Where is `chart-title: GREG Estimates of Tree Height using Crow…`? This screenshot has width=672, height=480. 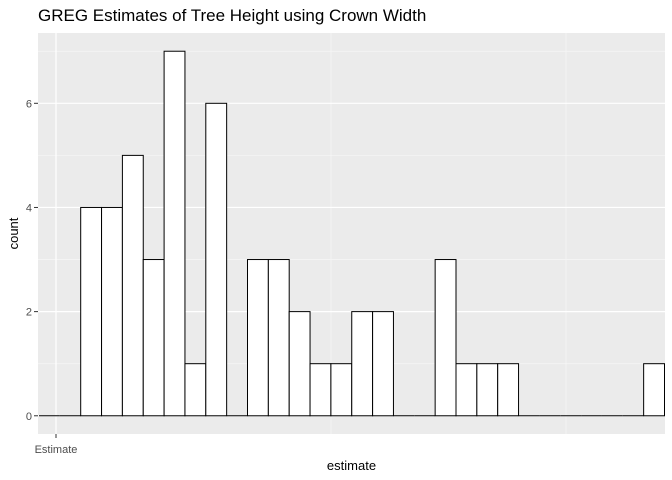
chart-title: GREG Estimates of Tree Height using Crow… is located at coordinates (232, 15).